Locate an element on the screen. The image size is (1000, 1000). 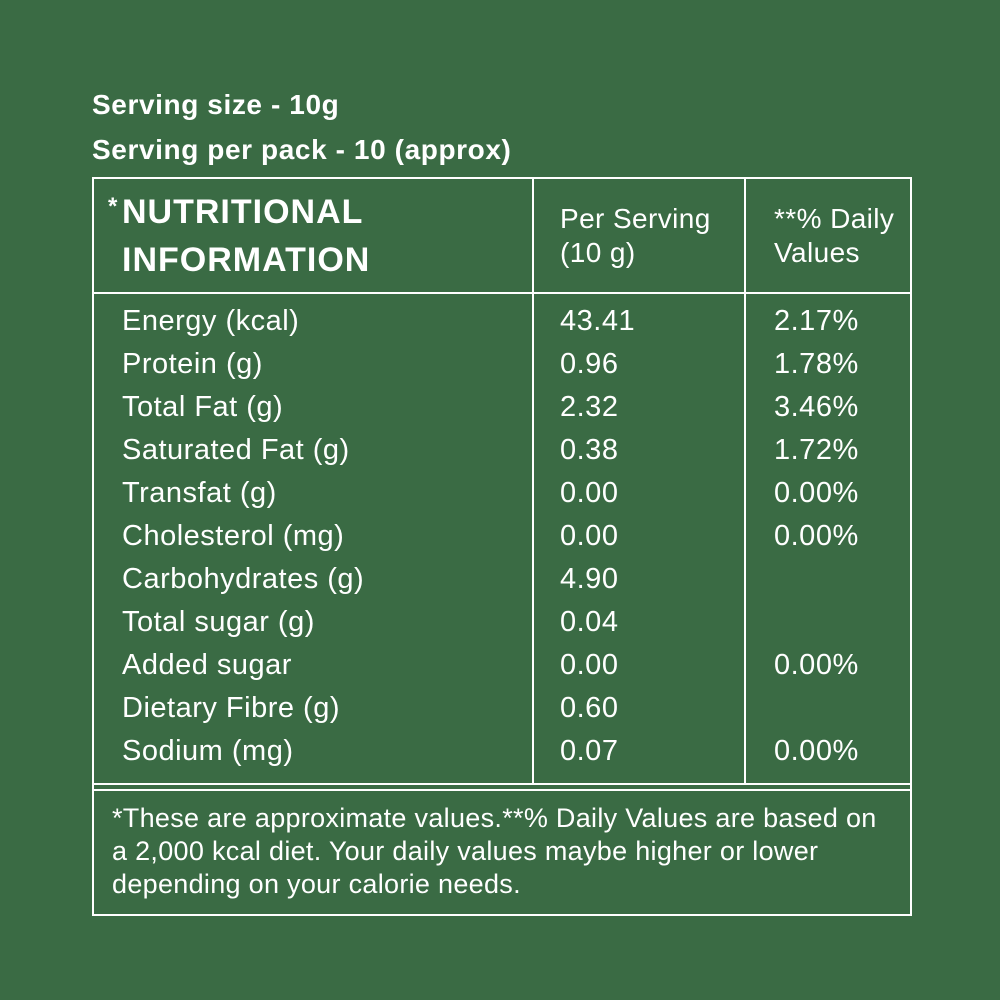
per-serving-column-header: Per Serving (10 g) is located at coordinates (638, 235).